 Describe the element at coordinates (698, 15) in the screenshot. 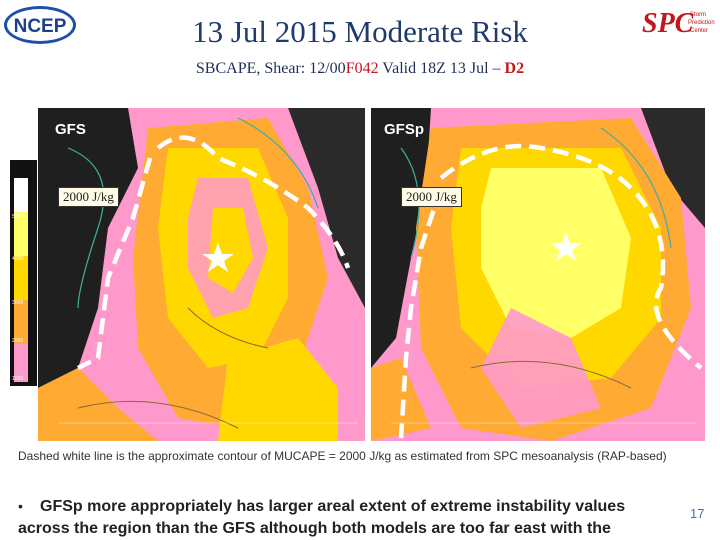

I see `svg-text: Storm` at that location.